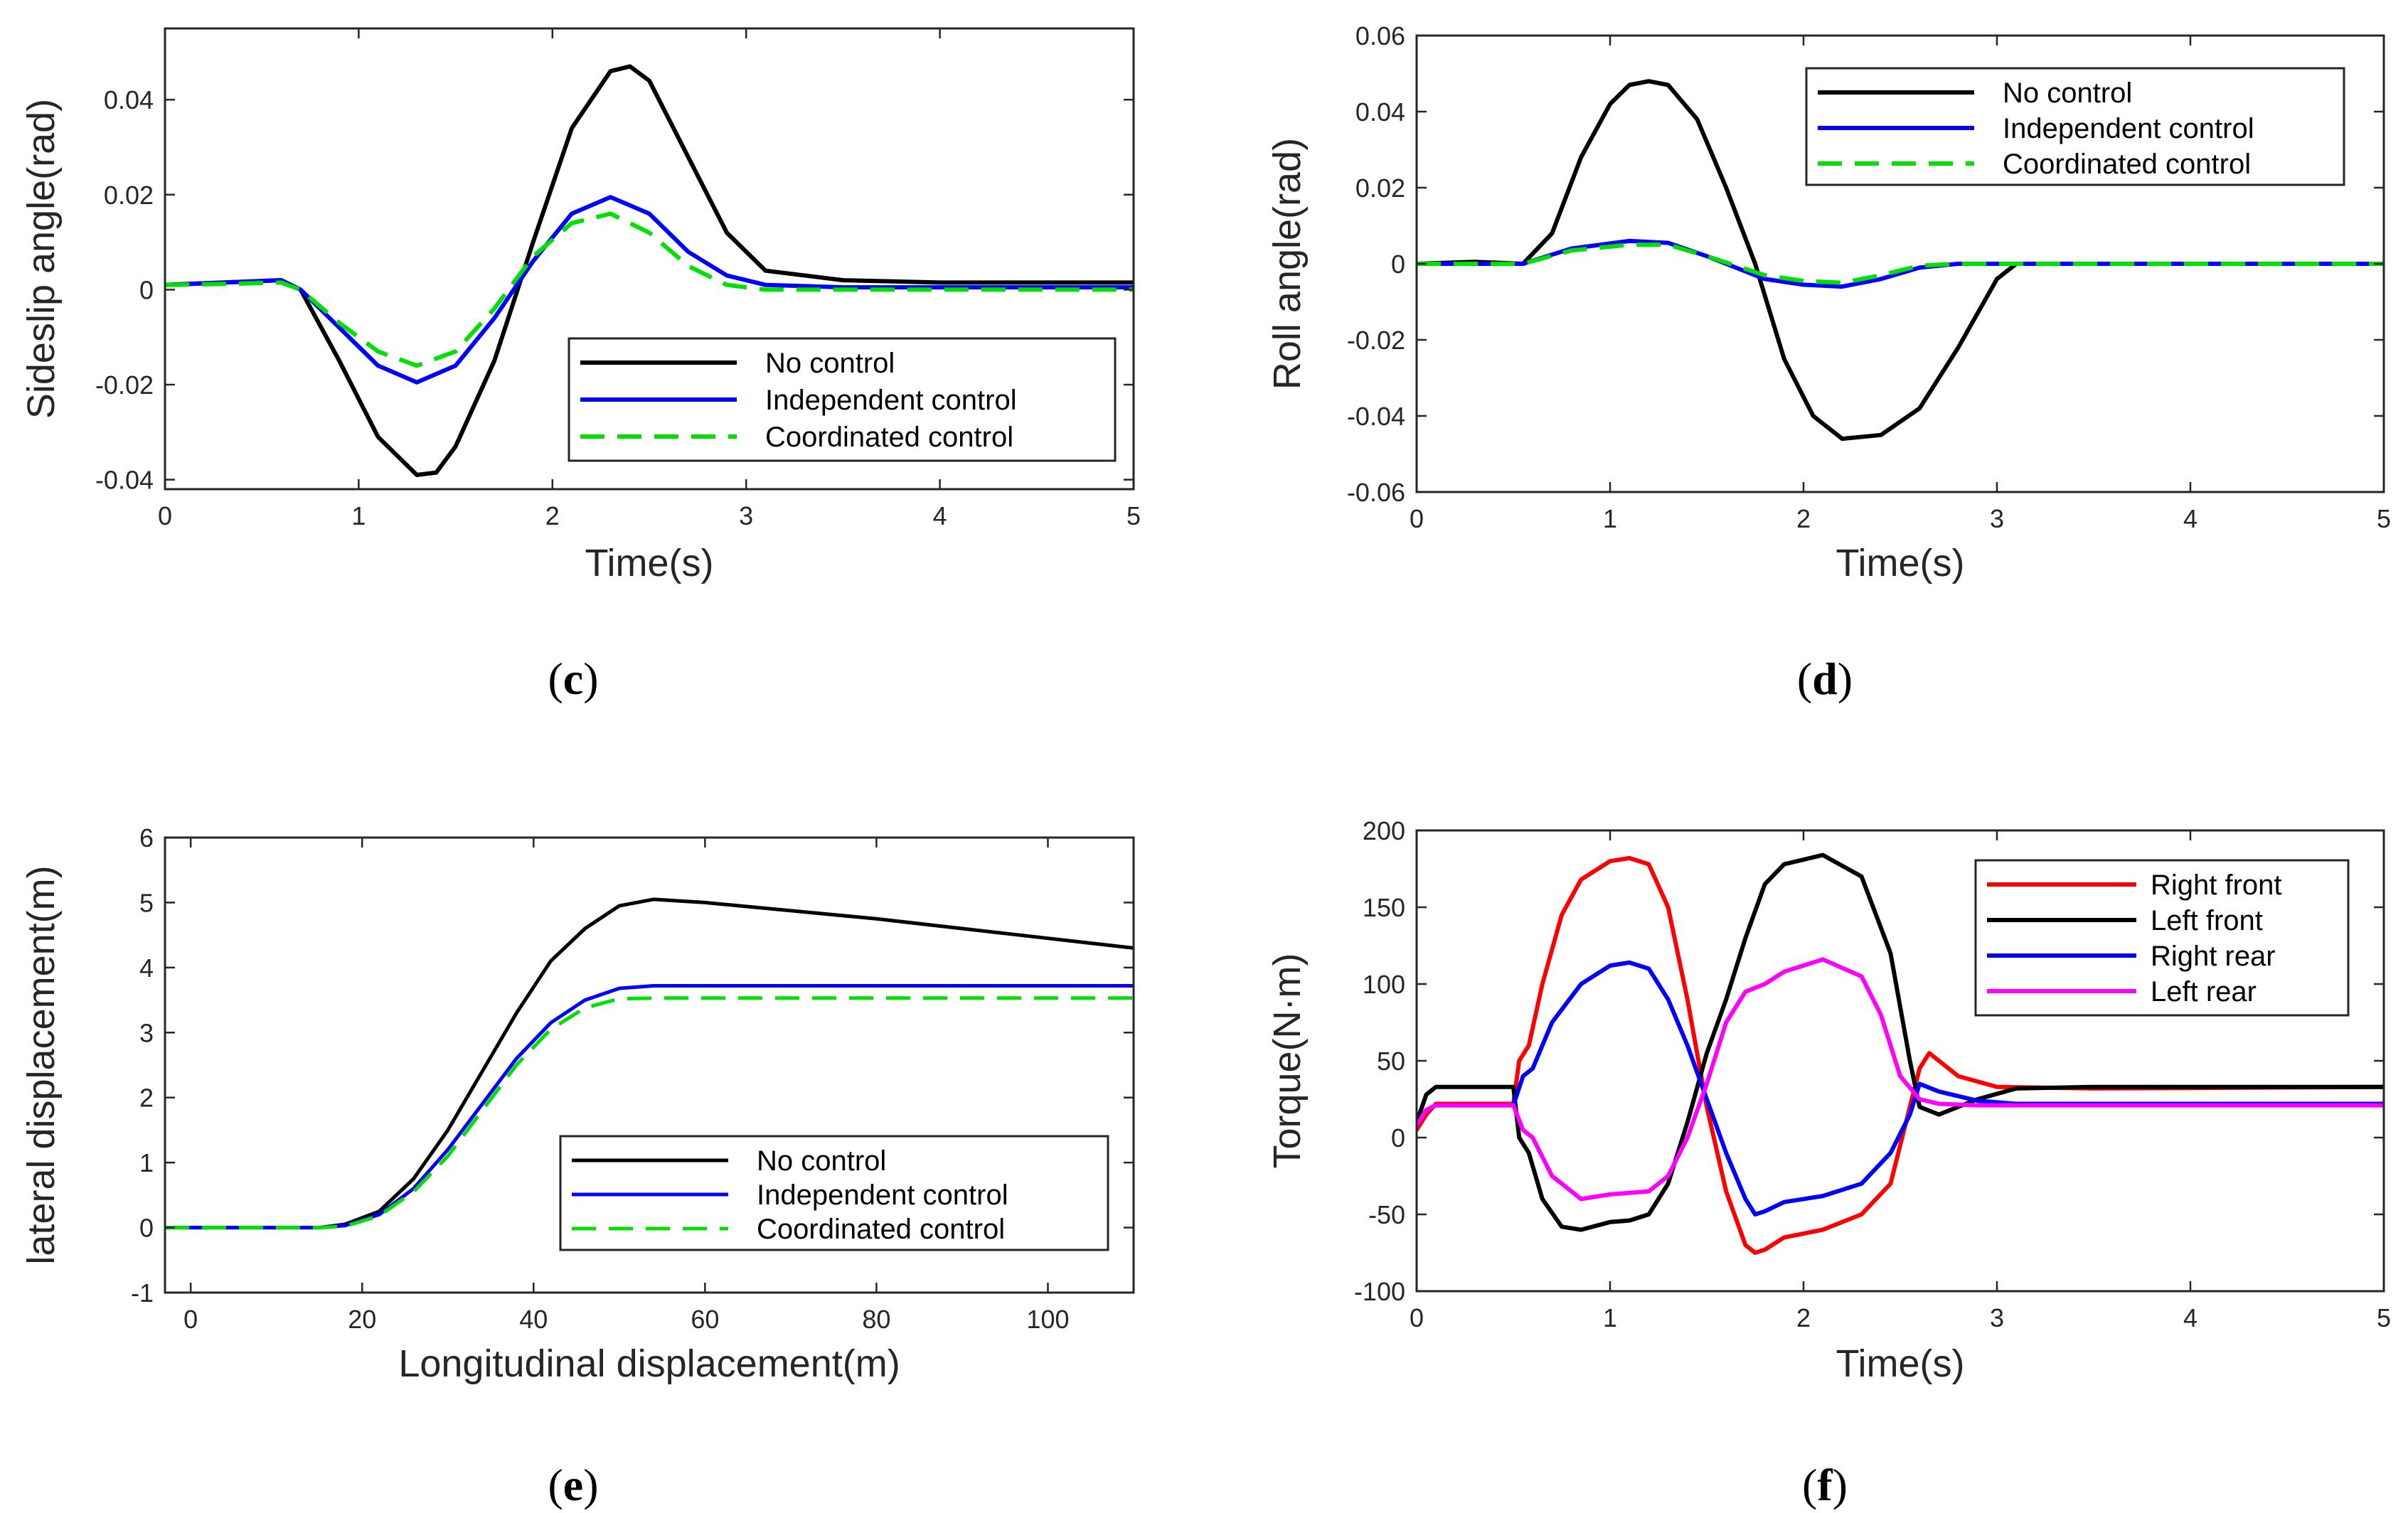 Image resolution: width=2408 pixels, height=1513 pixels. I want to click on caption-letter: d, so click(1825, 678).